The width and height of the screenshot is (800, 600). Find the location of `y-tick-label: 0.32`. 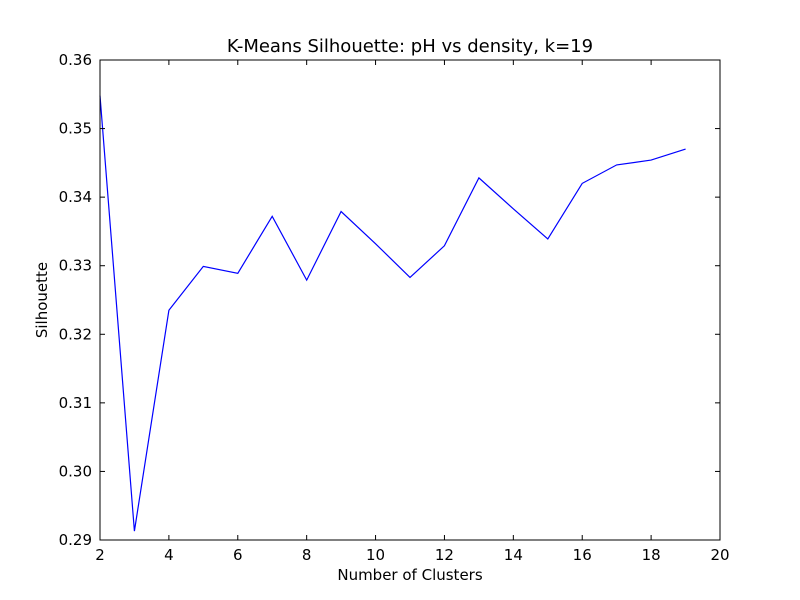

y-tick-label: 0.32 is located at coordinates (75, 334).